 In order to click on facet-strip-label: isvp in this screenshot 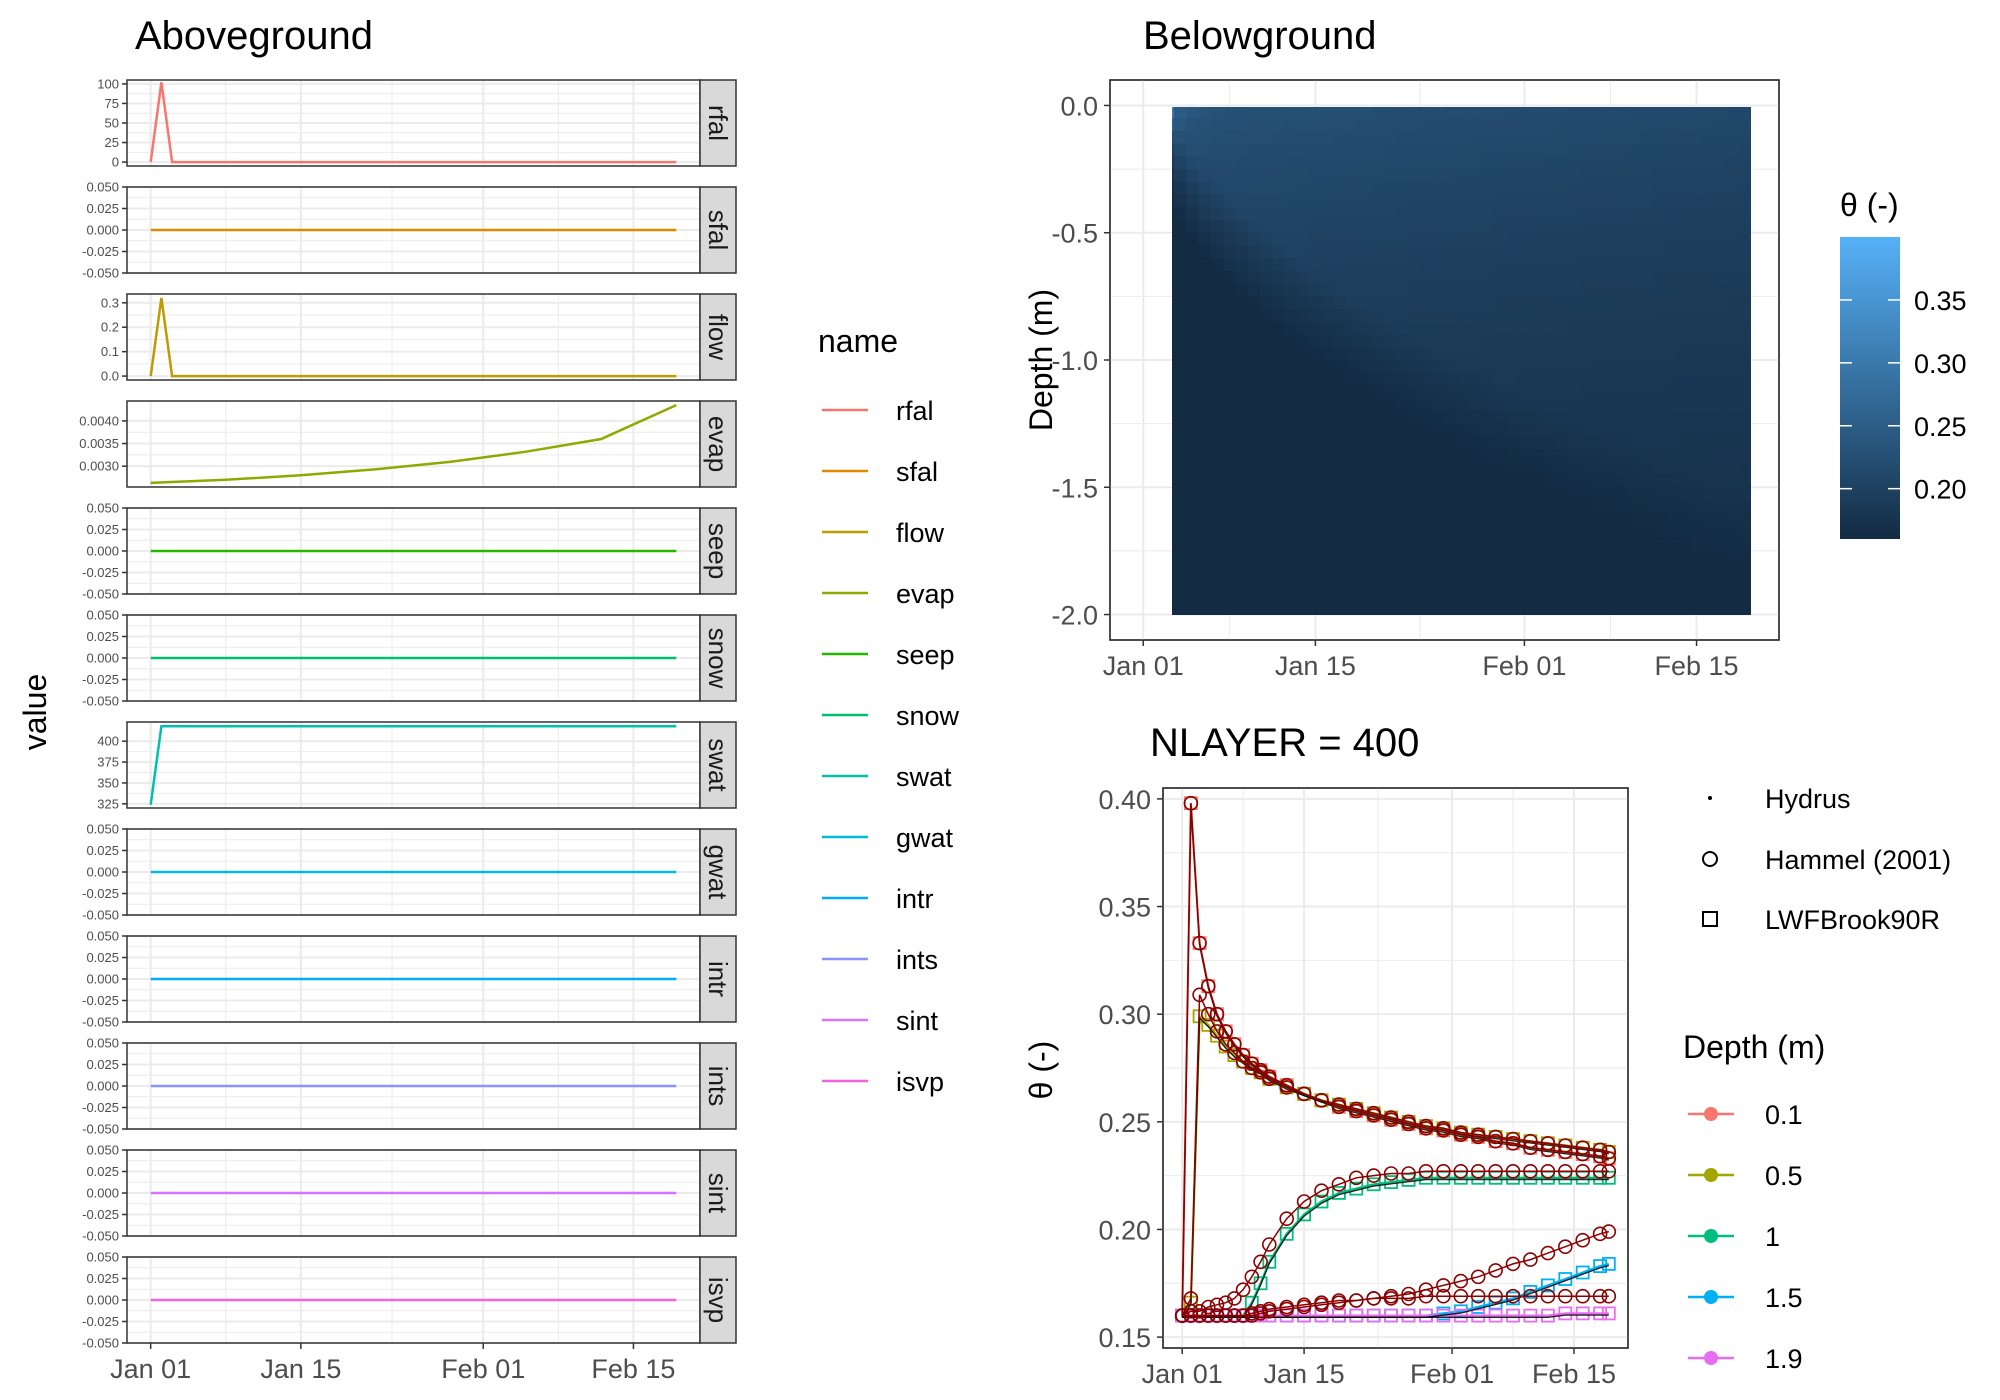, I will do `click(718, 1300)`.